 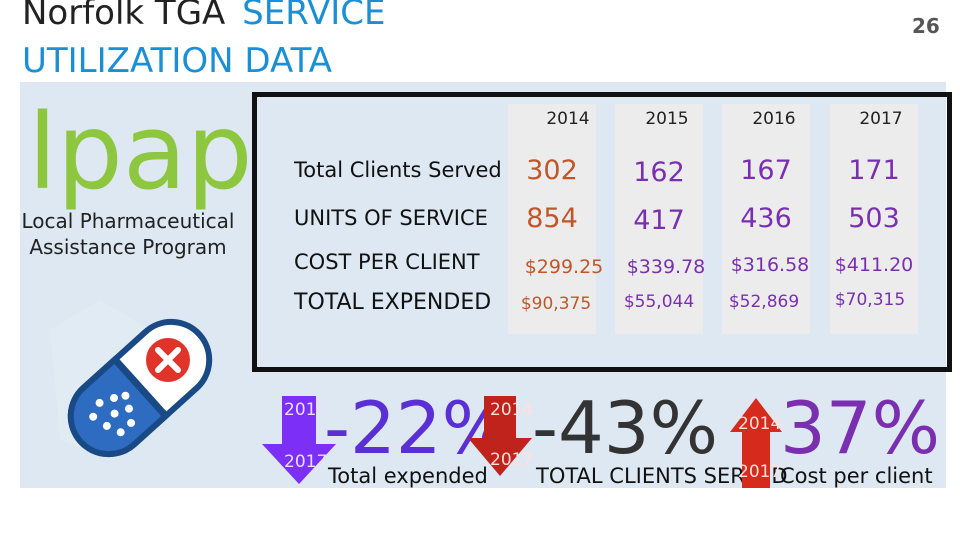 What do you see at coordinates (417, 428) in the screenshot?
I see `stat-expended-percent: -22%` at bounding box center [417, 428].